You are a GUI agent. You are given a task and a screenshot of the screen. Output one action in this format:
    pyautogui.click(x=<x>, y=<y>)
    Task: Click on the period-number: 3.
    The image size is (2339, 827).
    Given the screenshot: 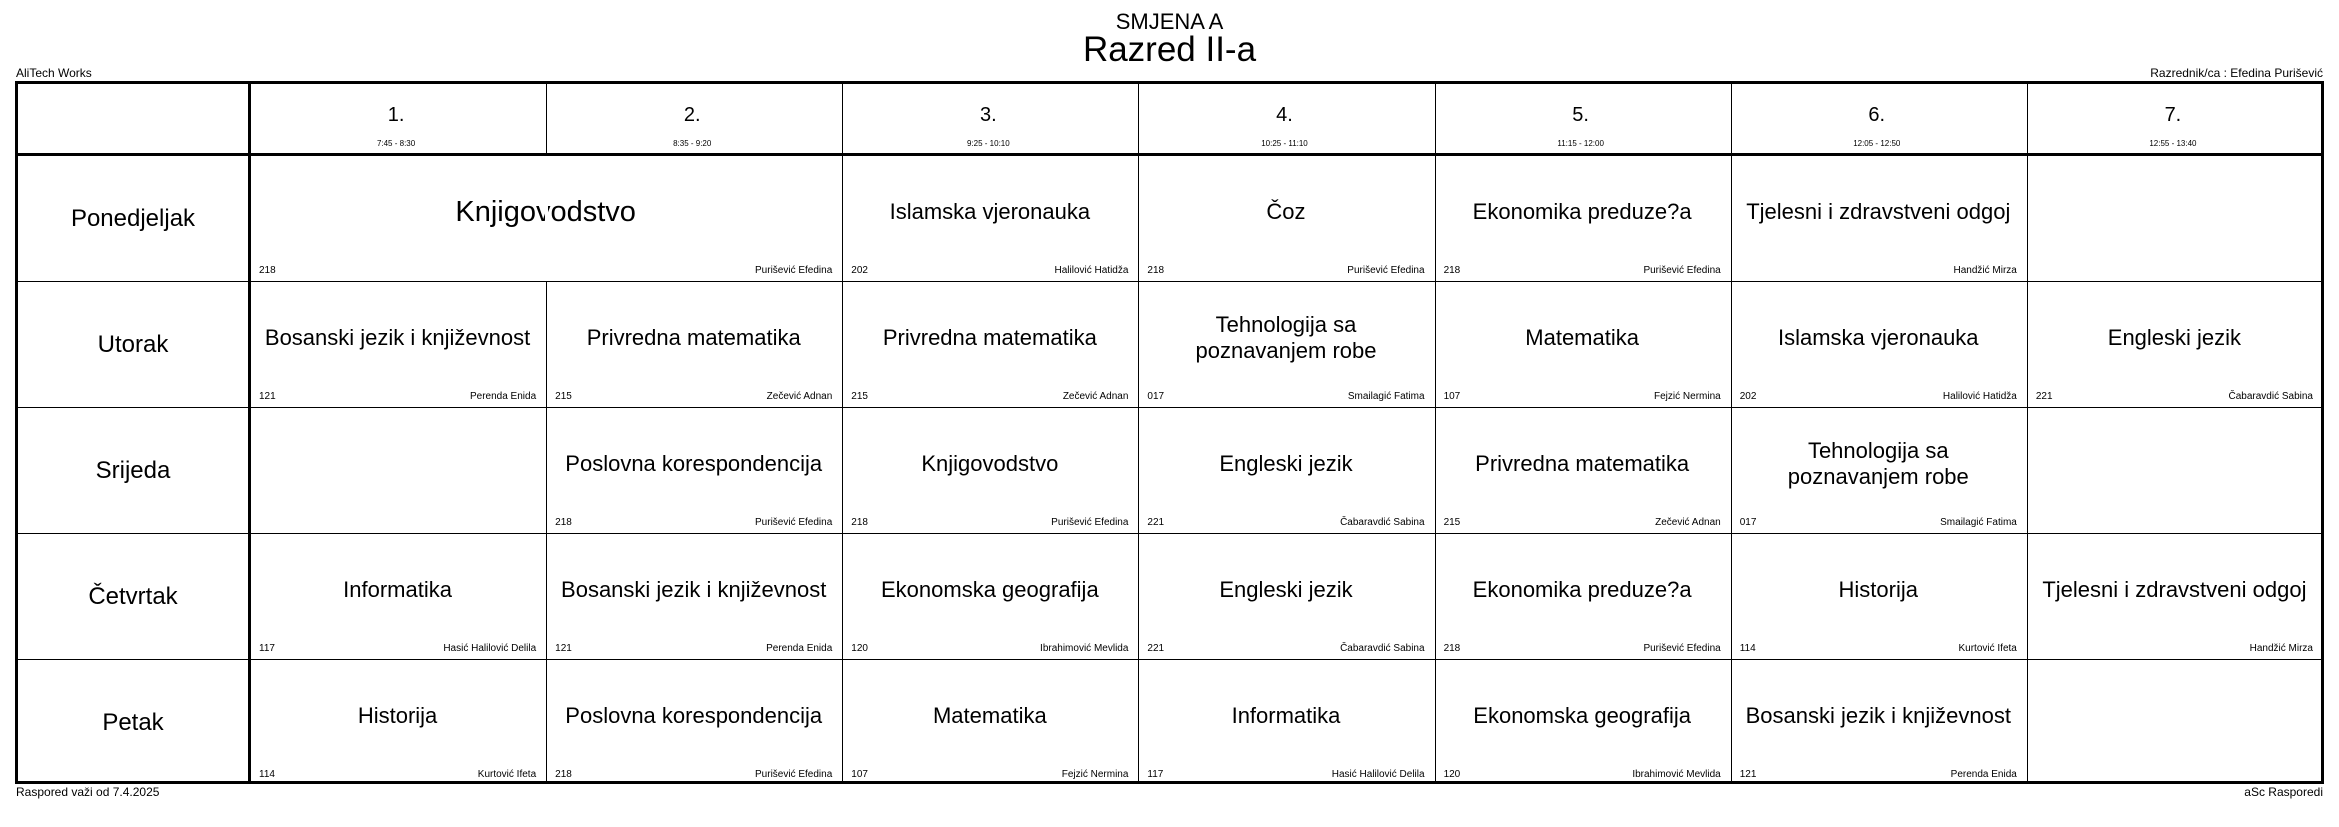 What is the action you would take?
    pyautogui.click(x=988, y=115)
    